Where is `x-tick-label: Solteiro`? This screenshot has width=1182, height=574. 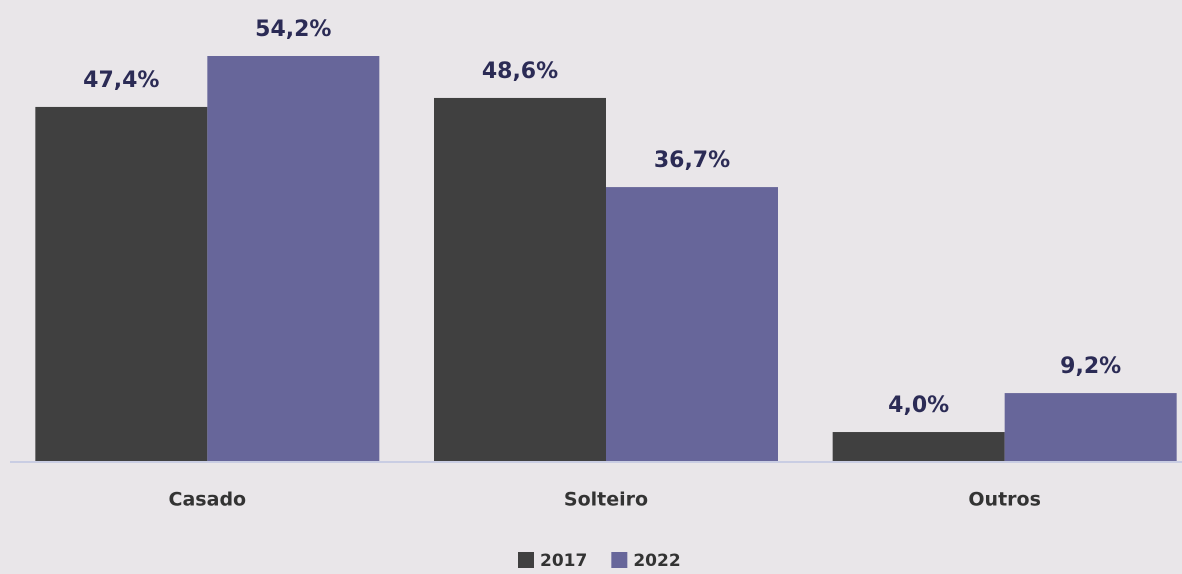
x-tick-label: Solteiro is located at coordinates (606, 500).